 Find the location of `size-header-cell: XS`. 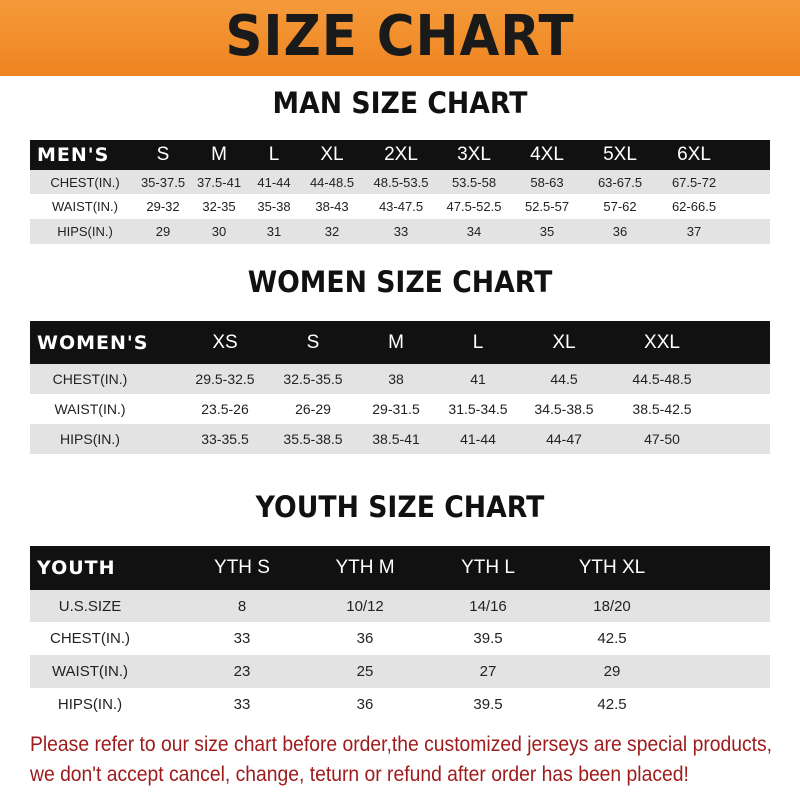

size-header-cell: XS is located at coordinates (225, 342).